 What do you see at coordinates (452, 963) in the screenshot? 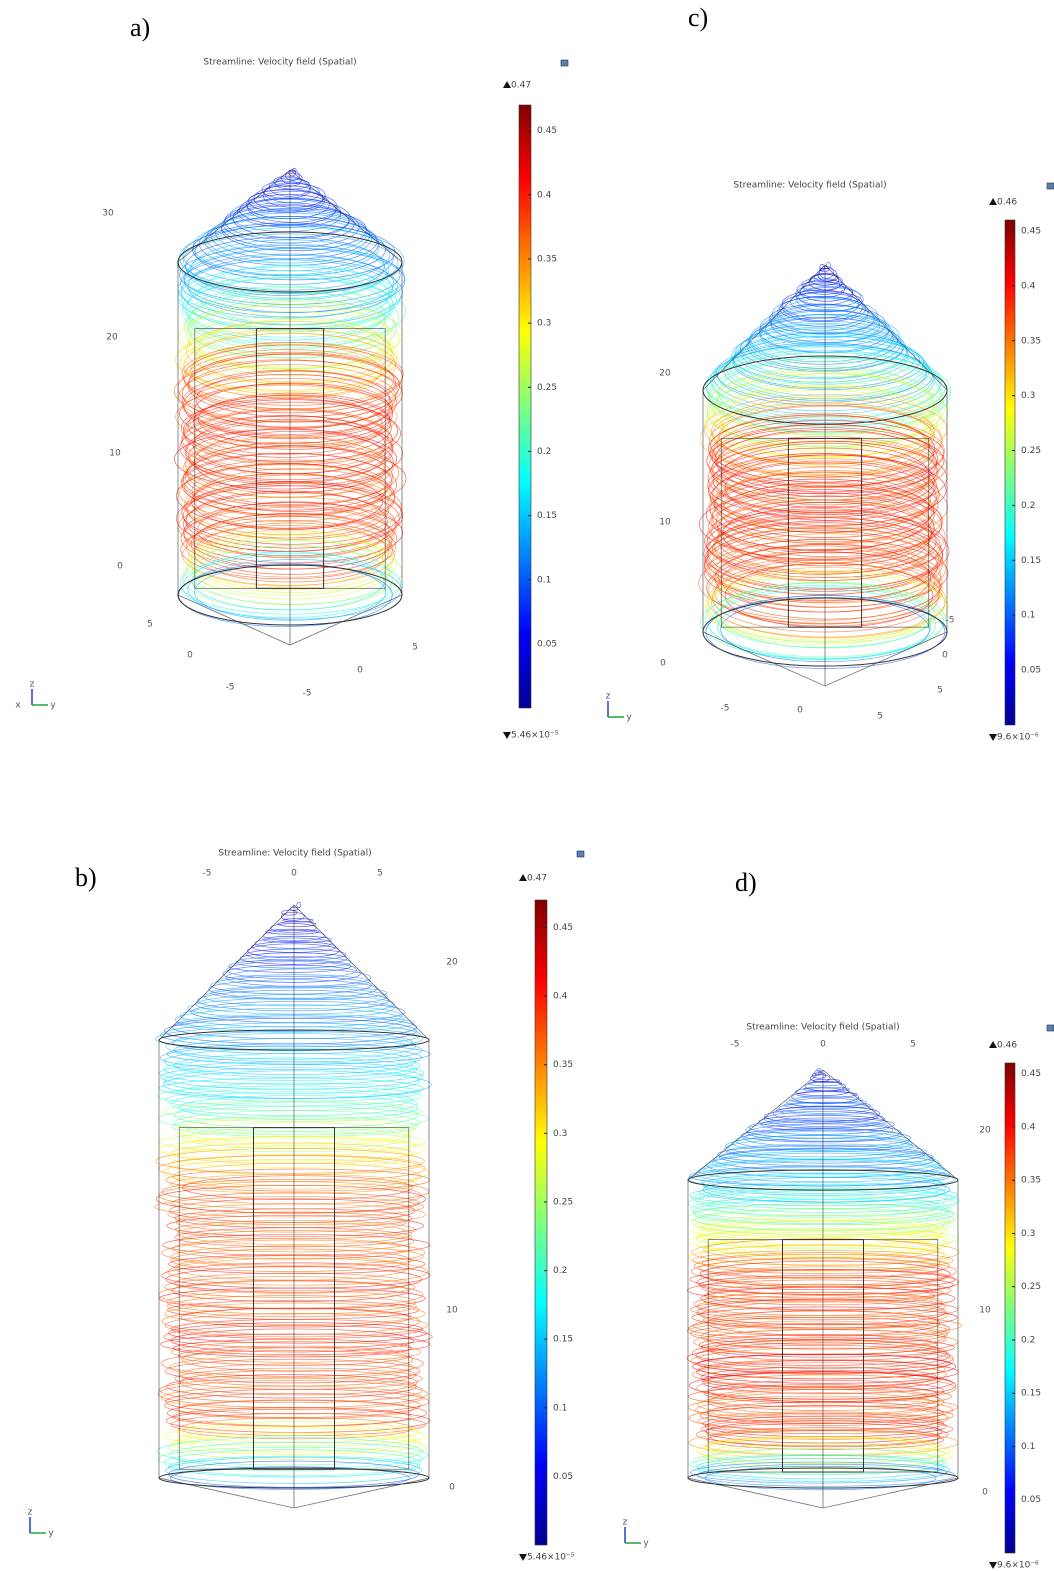
I see `axis-tick-label: 20` at bounding box center [452, 963].